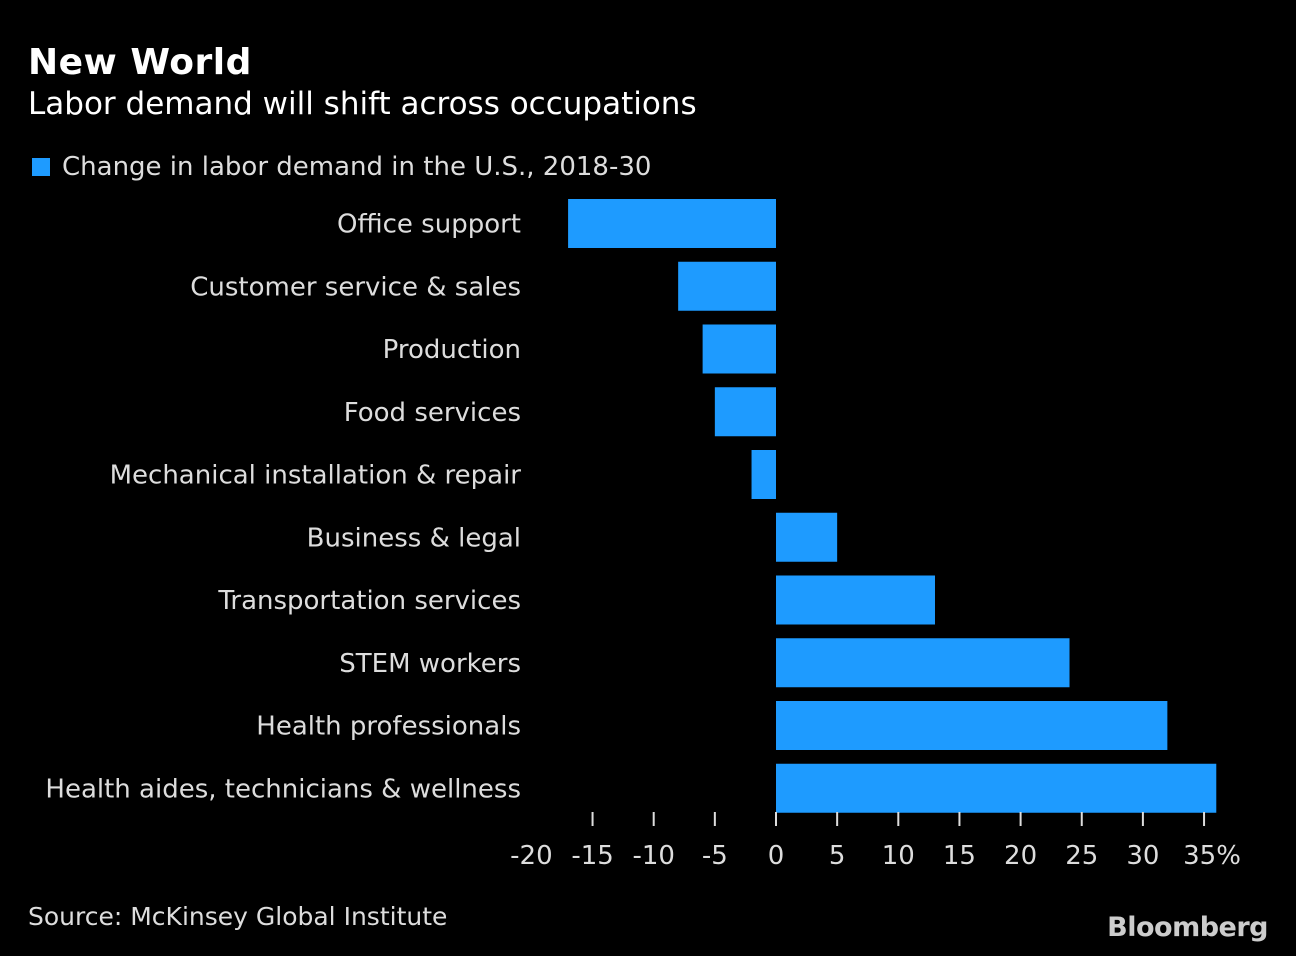 This screenshot has height=956, width=1296. What do you see at coordinates (429, 225) in the screenshot?
I see `category-label: Office support` at bounding box center [429, 225].